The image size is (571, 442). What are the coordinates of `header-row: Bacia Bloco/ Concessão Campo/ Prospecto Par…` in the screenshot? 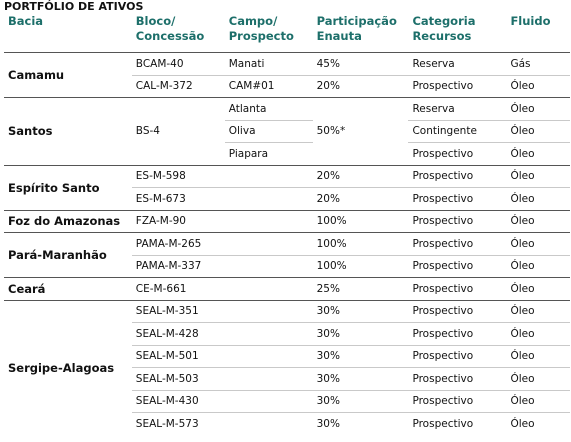 It's located at (287, 32).